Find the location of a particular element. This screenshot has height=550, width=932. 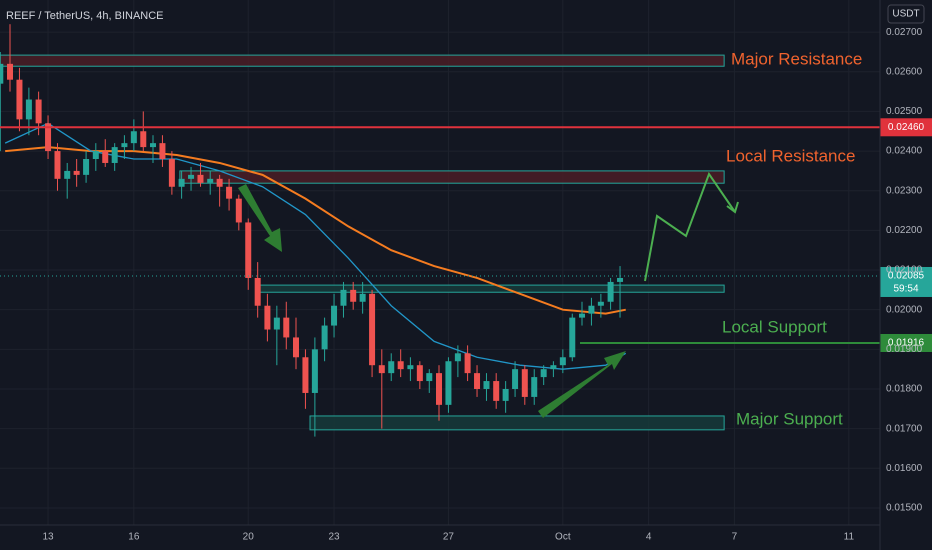

chart-title: REEF / TetherUS, 4h, BINANCE is located at coordinates (85, 16).